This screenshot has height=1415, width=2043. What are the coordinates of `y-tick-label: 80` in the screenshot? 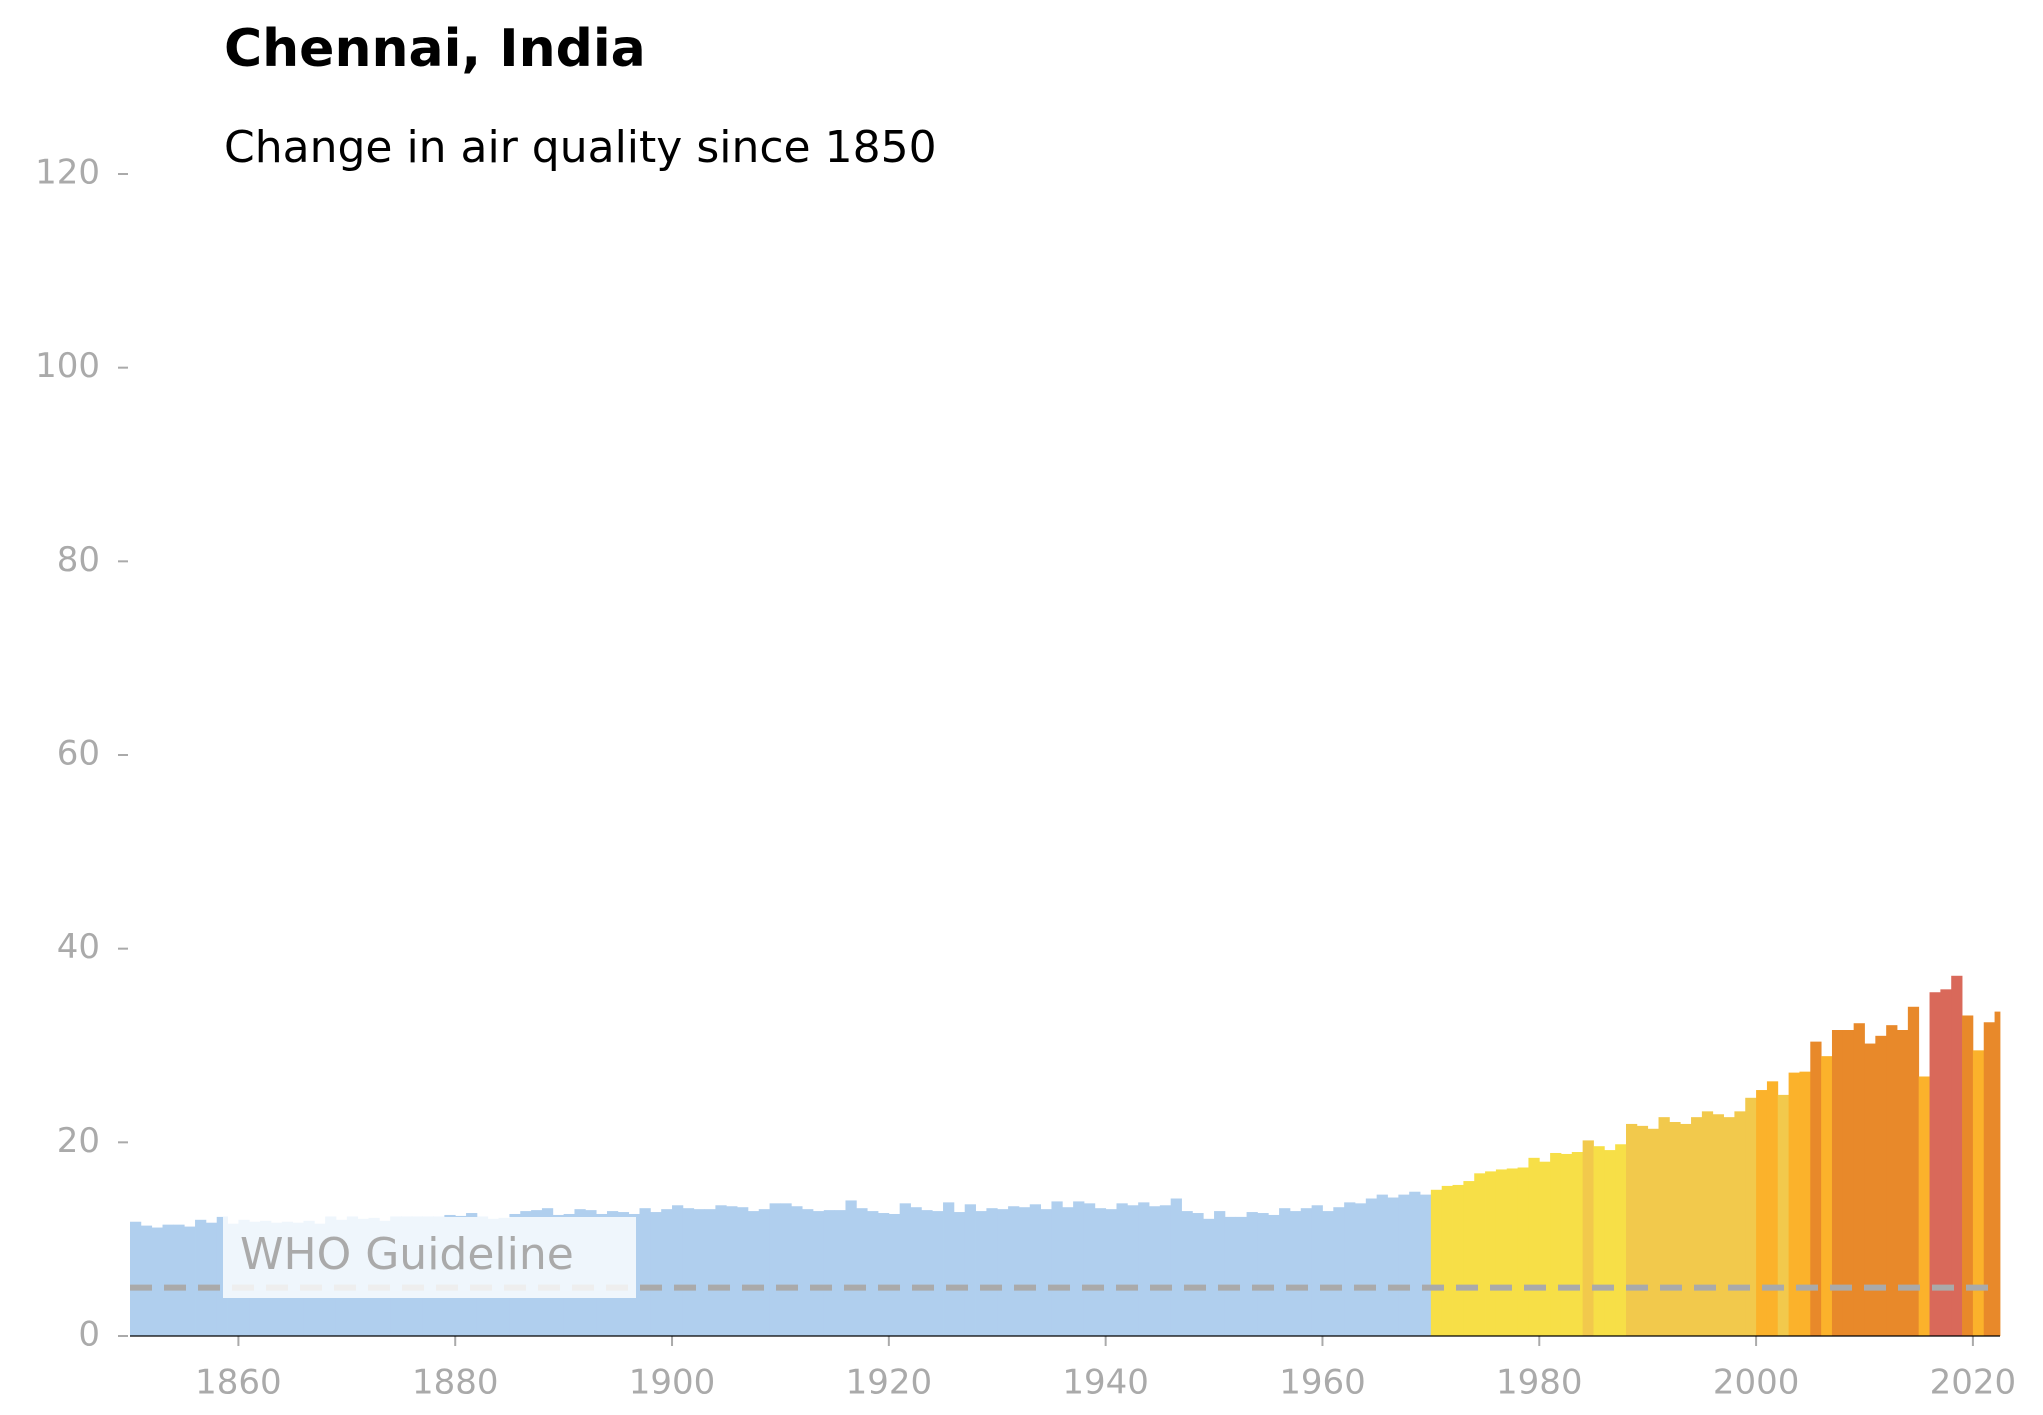 It's located at (78, 560).